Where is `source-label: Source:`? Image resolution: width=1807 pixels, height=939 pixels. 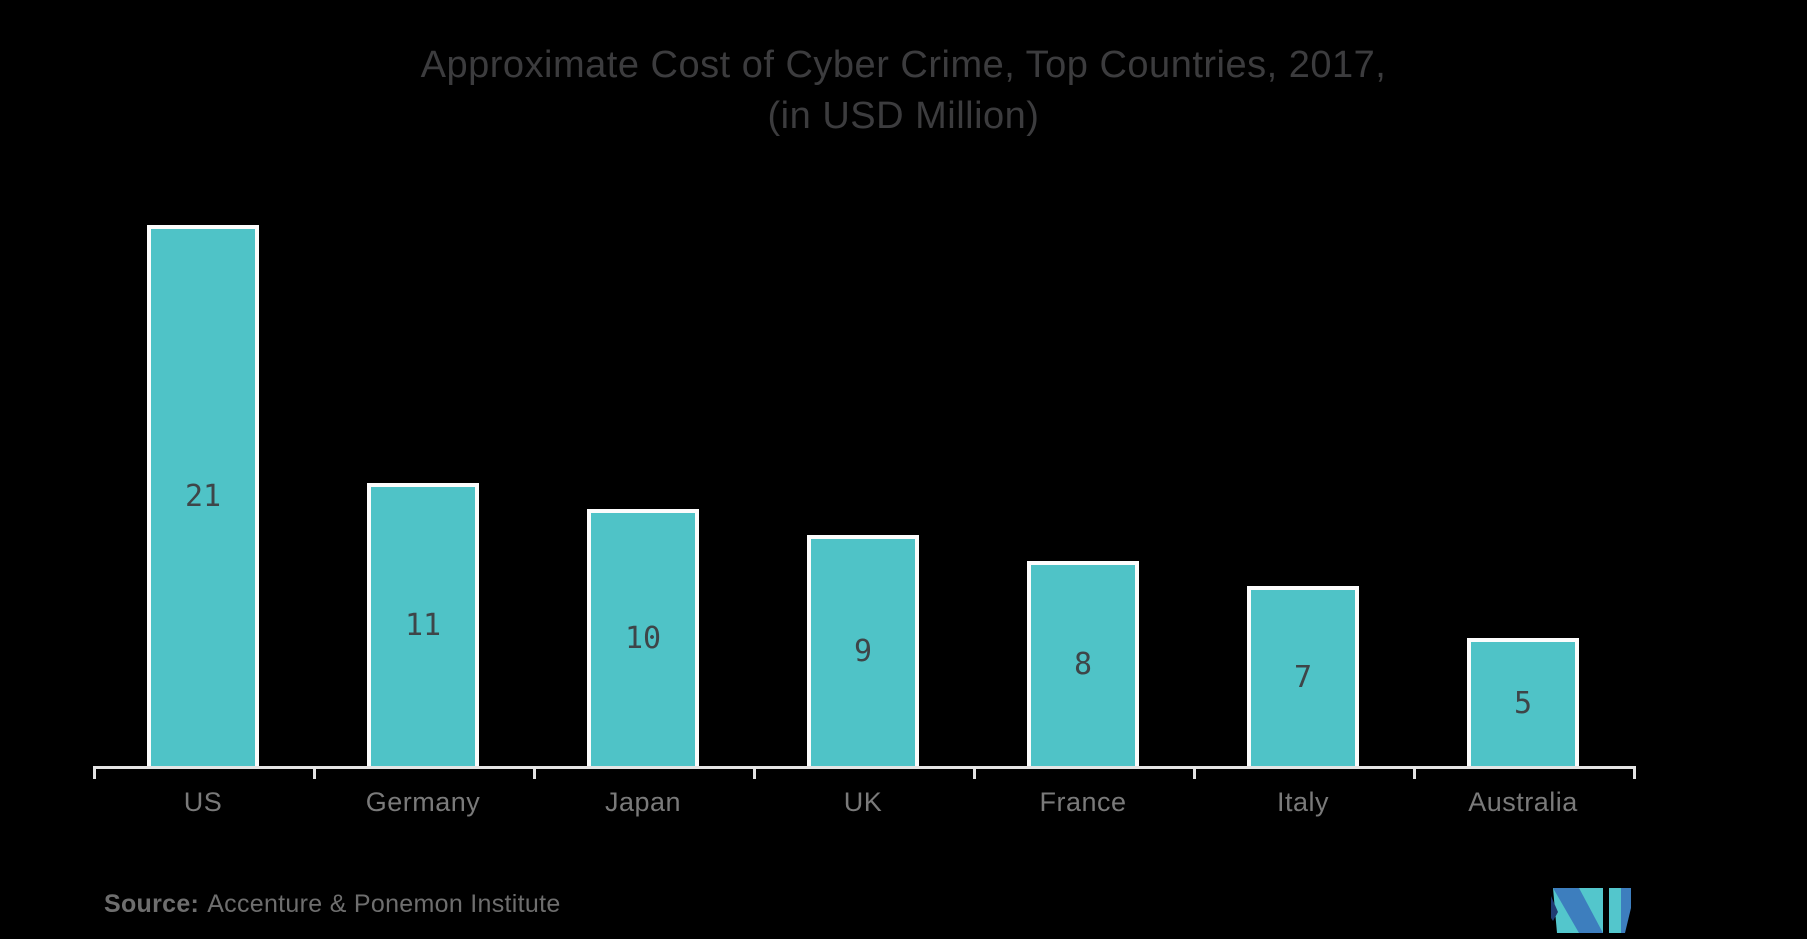
source-label: Source: is located at coordinates (152, 904).